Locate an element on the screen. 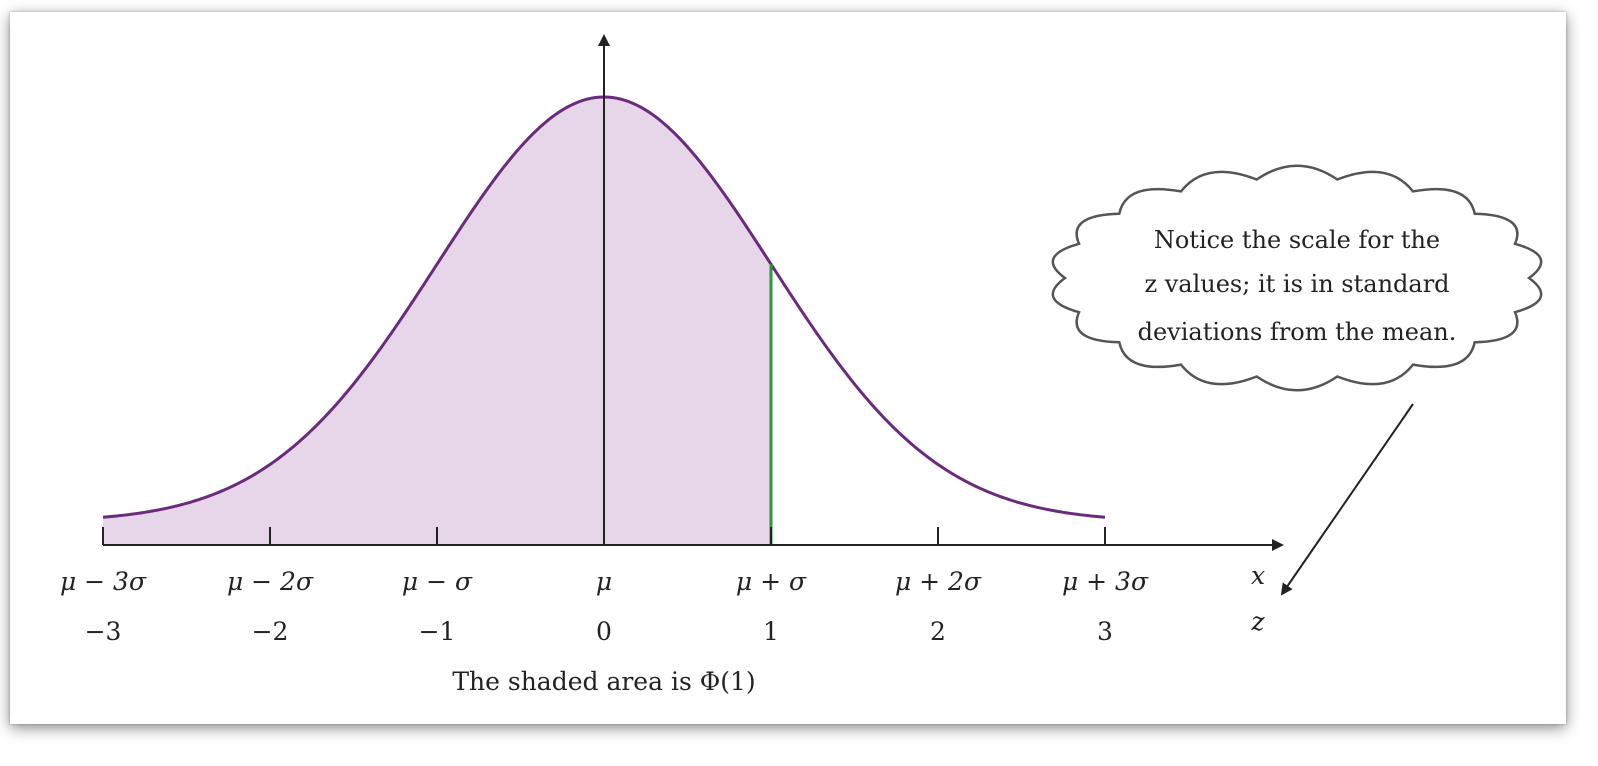 The height and width of the screenshot is (766, 1598). z-tick-label: −1 is located at coordinates (437, 631).